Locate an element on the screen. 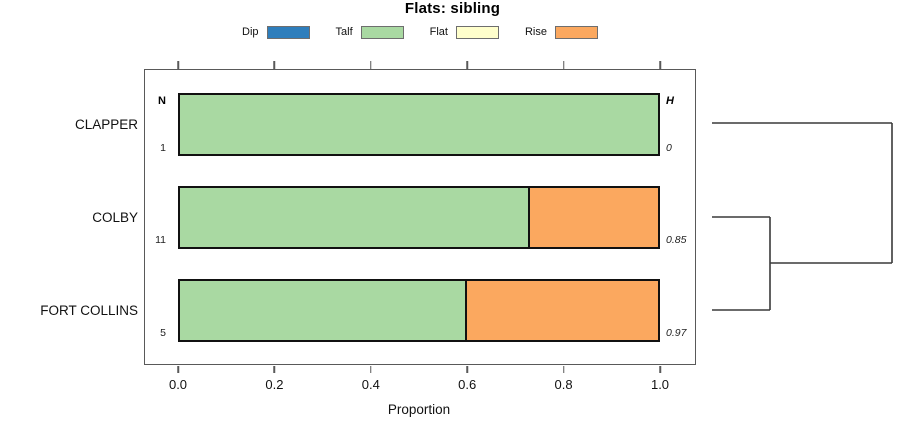  x-tick-label: 0.4 is located at coordinates (370, 384).